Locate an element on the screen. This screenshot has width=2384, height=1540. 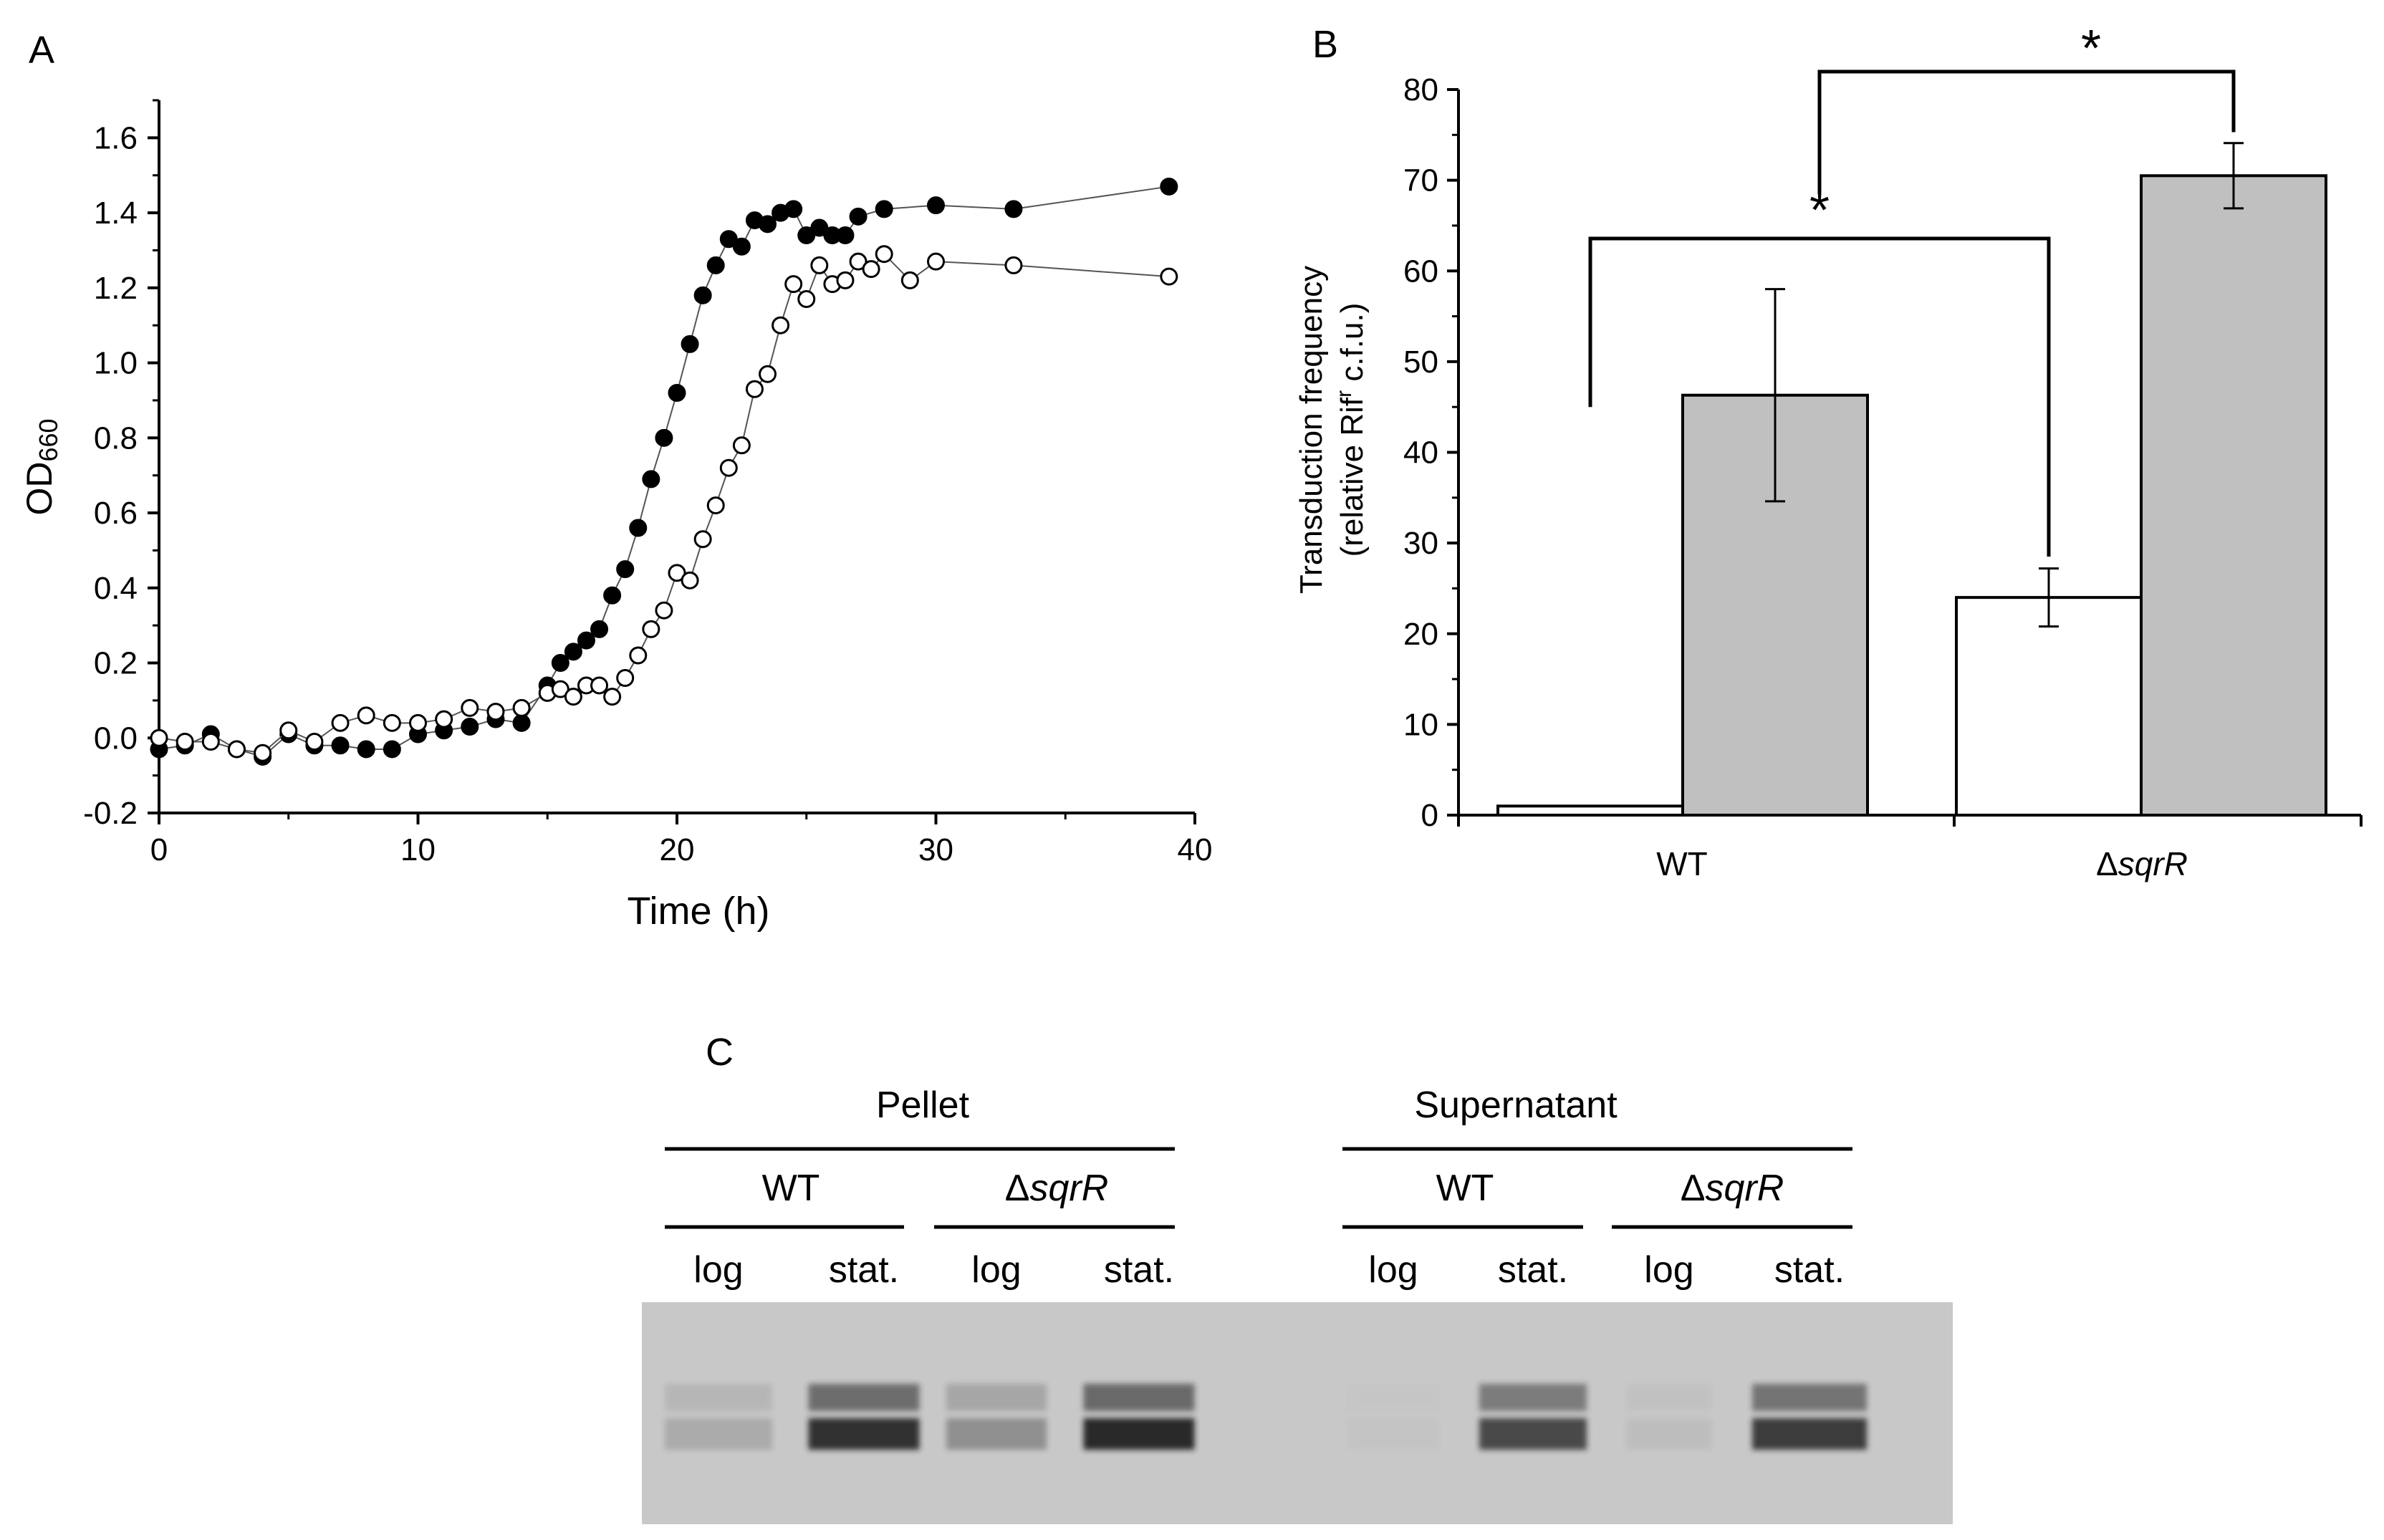
y-axis-title: OD660 is located at coordinates (41, 466).